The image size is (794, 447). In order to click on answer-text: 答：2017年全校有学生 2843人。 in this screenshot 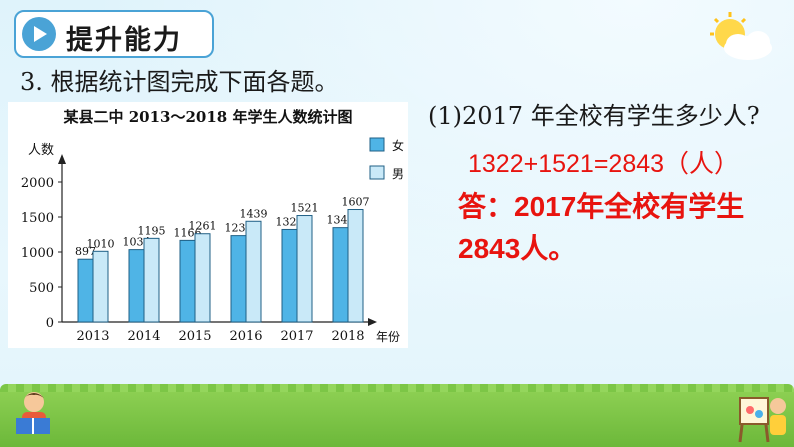, I will do `click(618, 228)`.